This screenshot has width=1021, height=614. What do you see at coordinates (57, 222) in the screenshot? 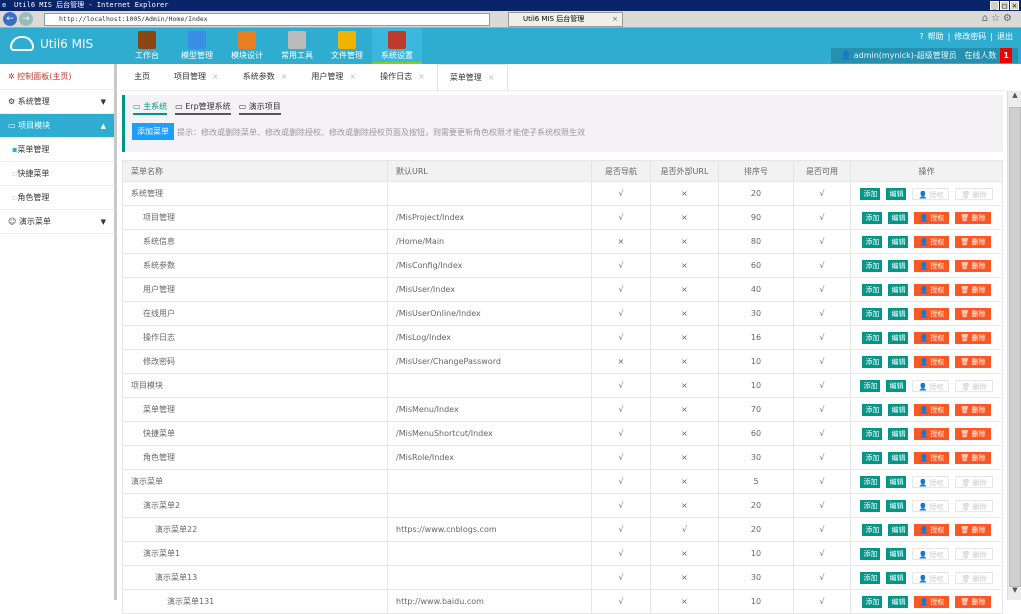
I see `sidebar-group-demo: ☺ 演示菜单 ▼` at bounding box center [57, 222].